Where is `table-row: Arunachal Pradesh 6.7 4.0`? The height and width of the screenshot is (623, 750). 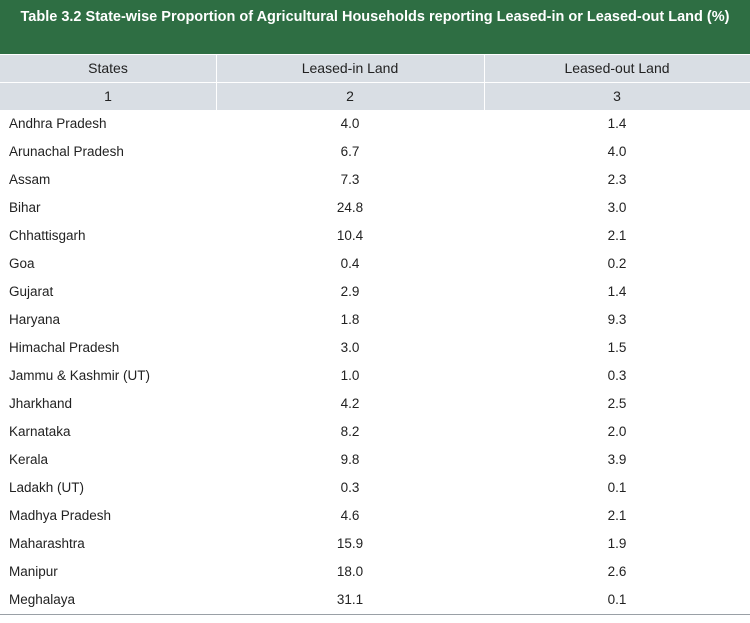
table-row: Arunachal Pradesh 6.7 4.0 is located at coordinates (375, 152).